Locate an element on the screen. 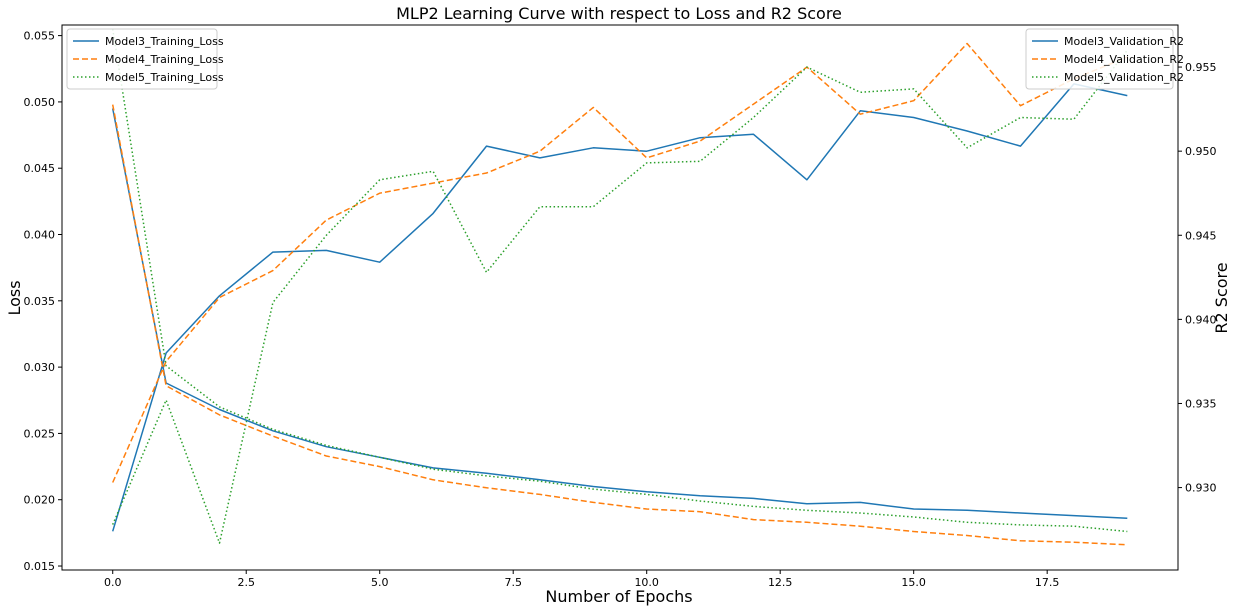 Image resolution: width=1239 pixels, height=611 pixels. legend-label: Model3_Validation_R2 is located at coordinates (1124, 41).